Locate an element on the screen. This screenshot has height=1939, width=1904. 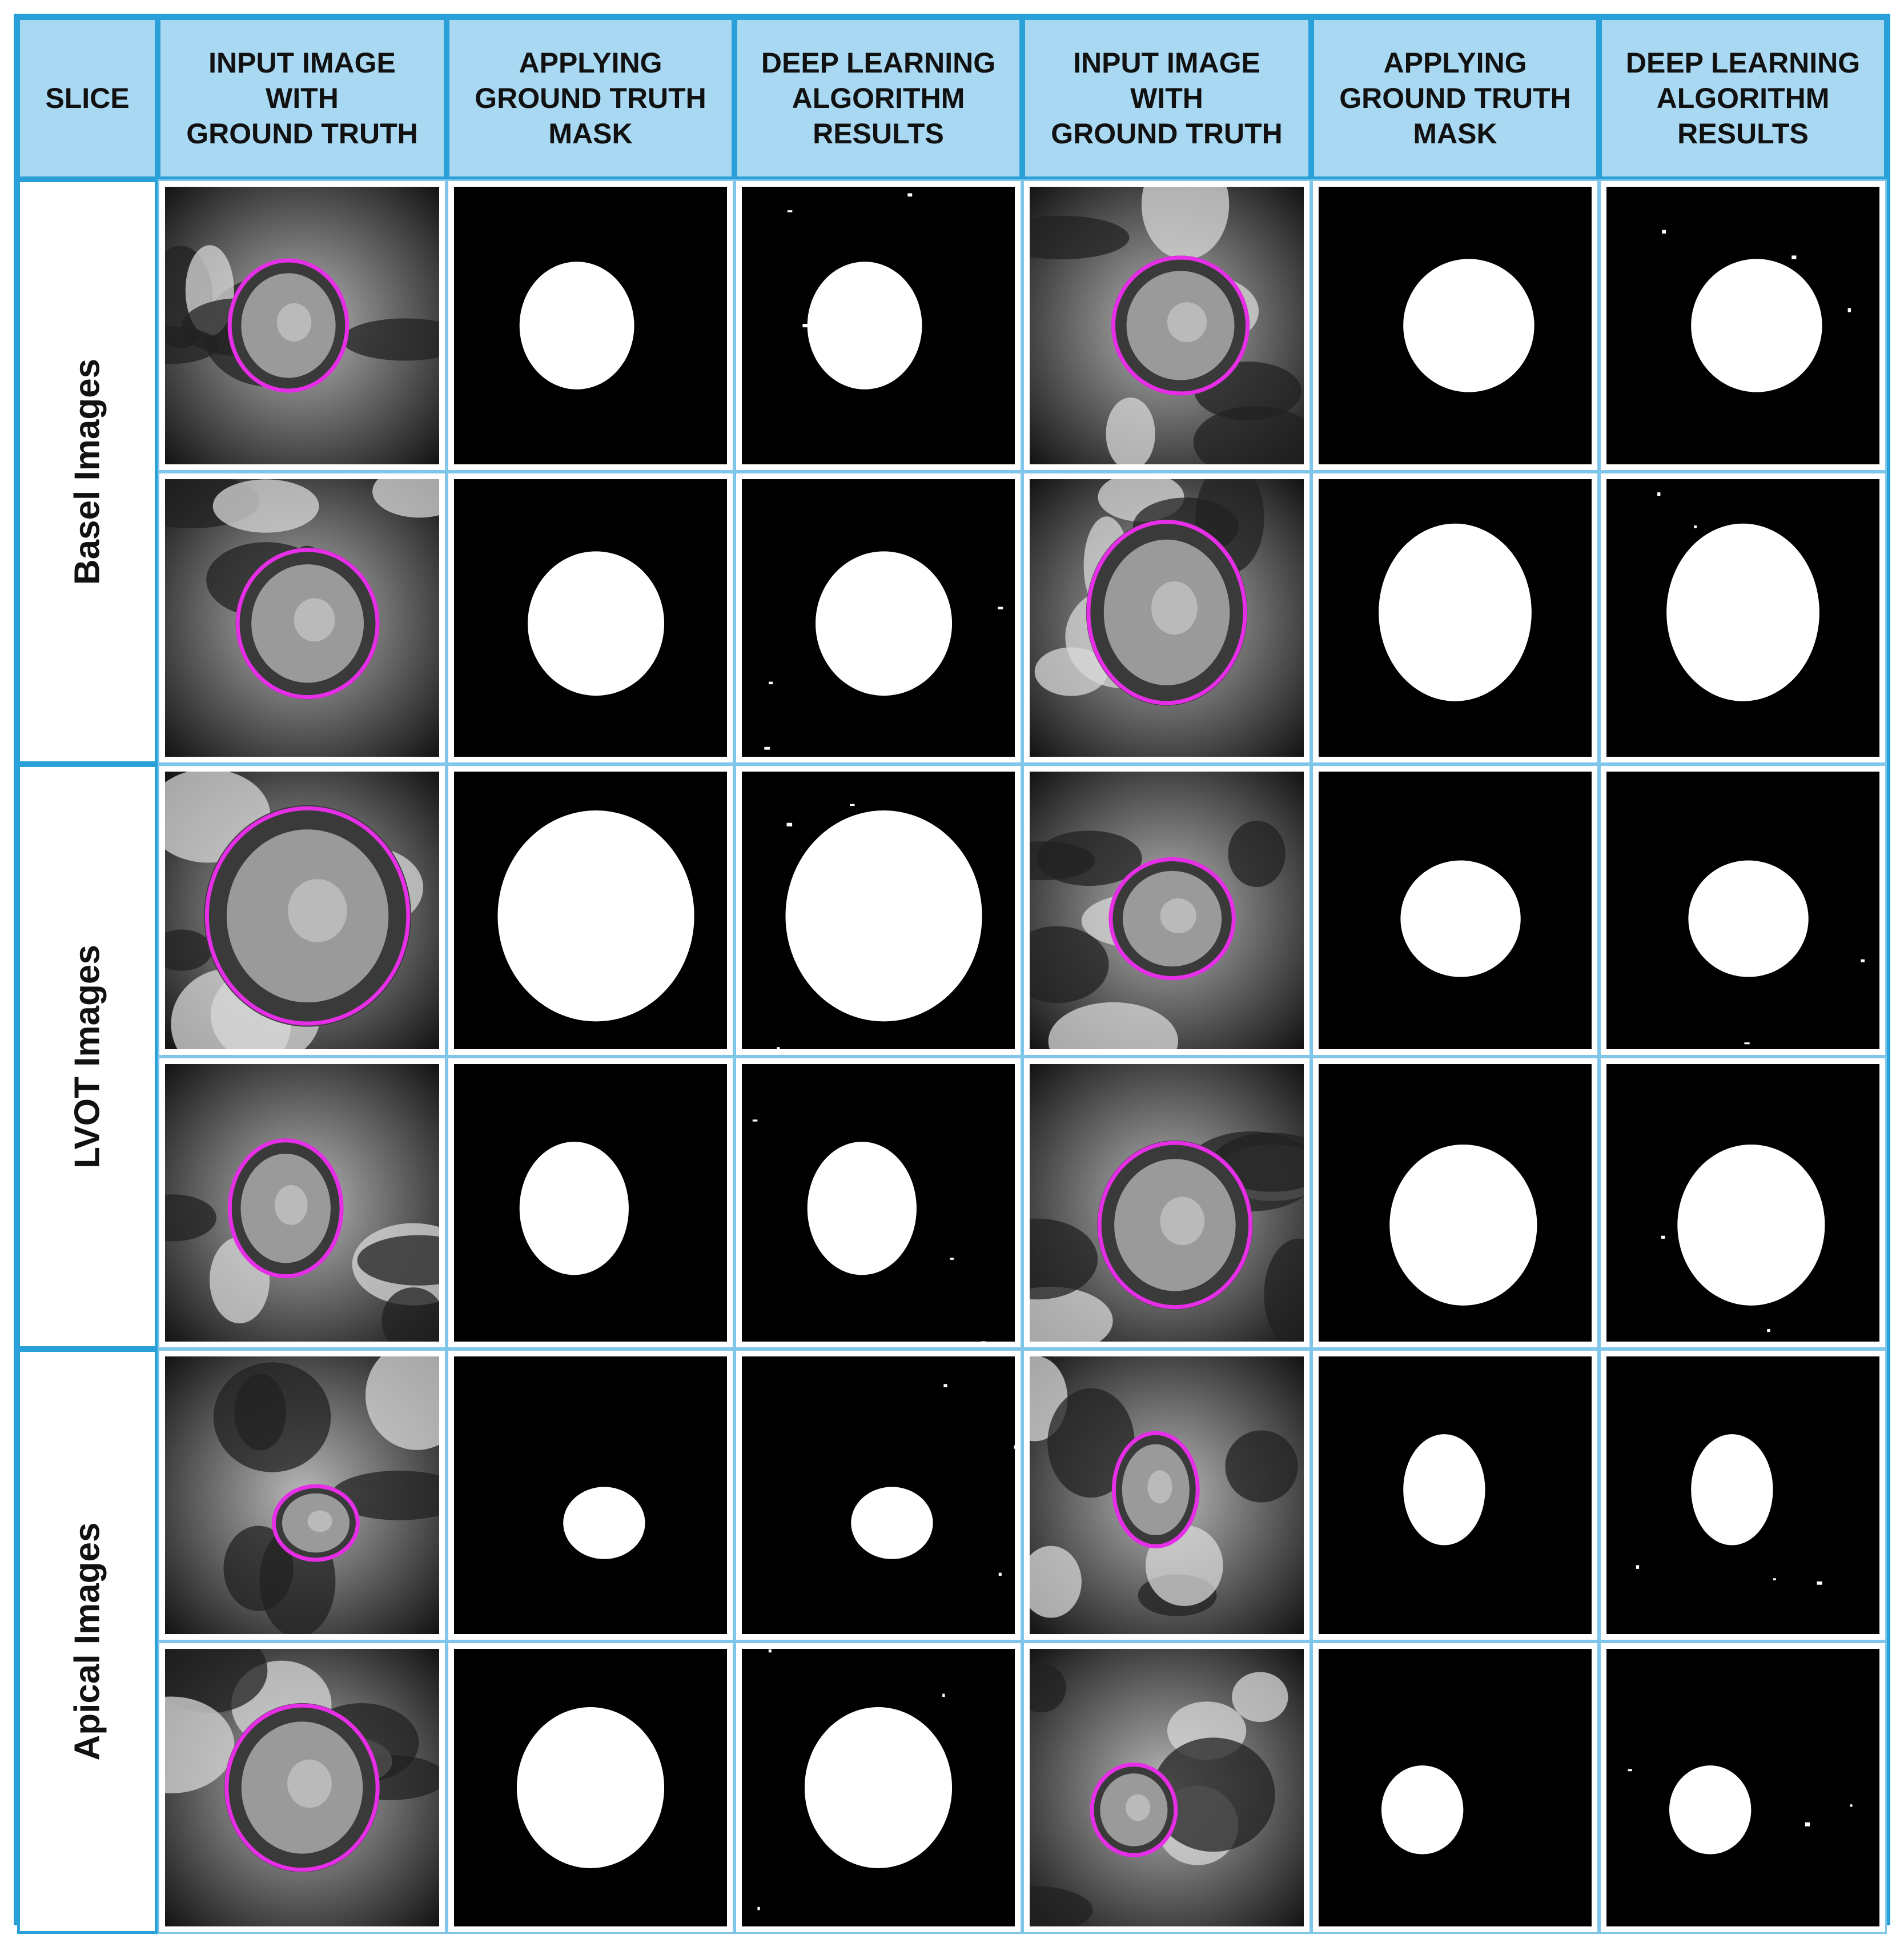
input-image-r2-c1 is located at coordinates (303, 618).